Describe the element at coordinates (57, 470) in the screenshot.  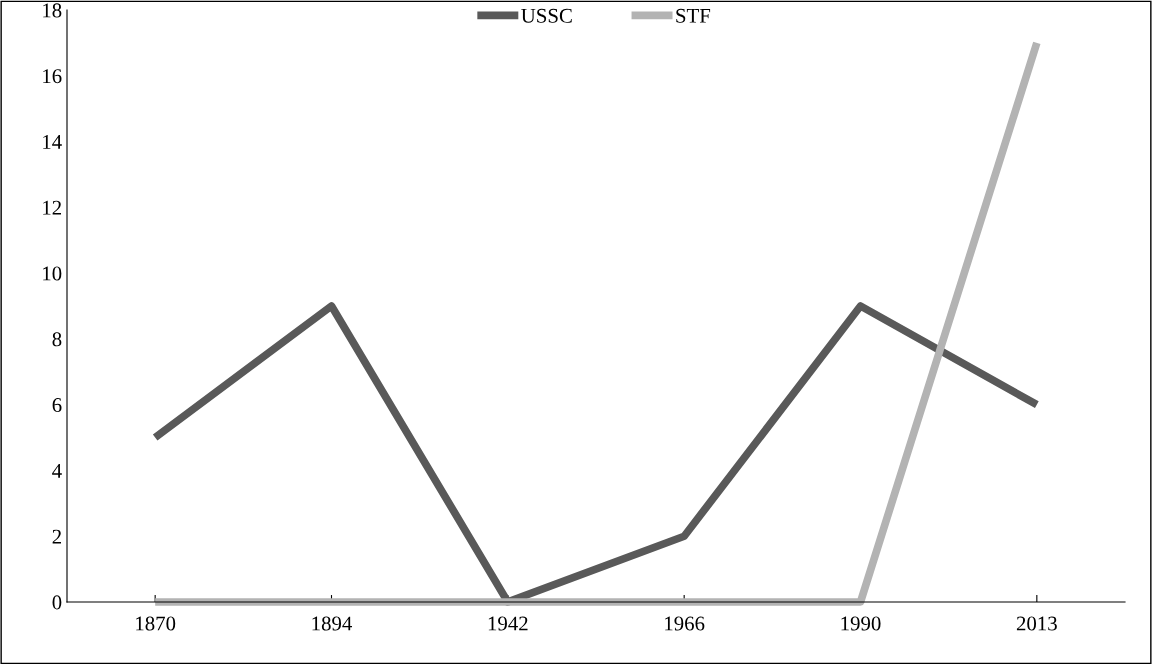
I see `y-tick-label: 4` at that location.